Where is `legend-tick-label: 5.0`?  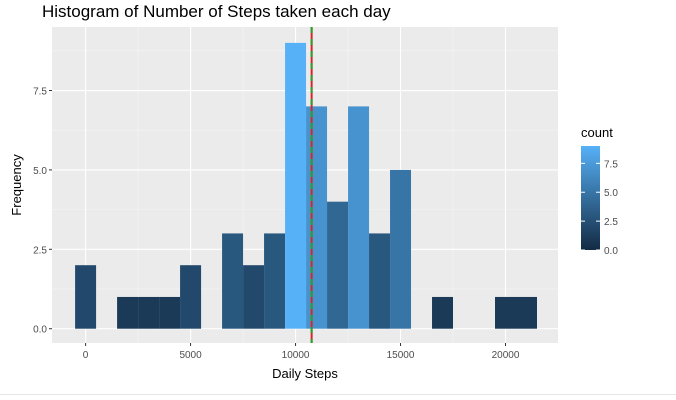 legend-tick-label: 5.0 is located at coordinates (611, 193).